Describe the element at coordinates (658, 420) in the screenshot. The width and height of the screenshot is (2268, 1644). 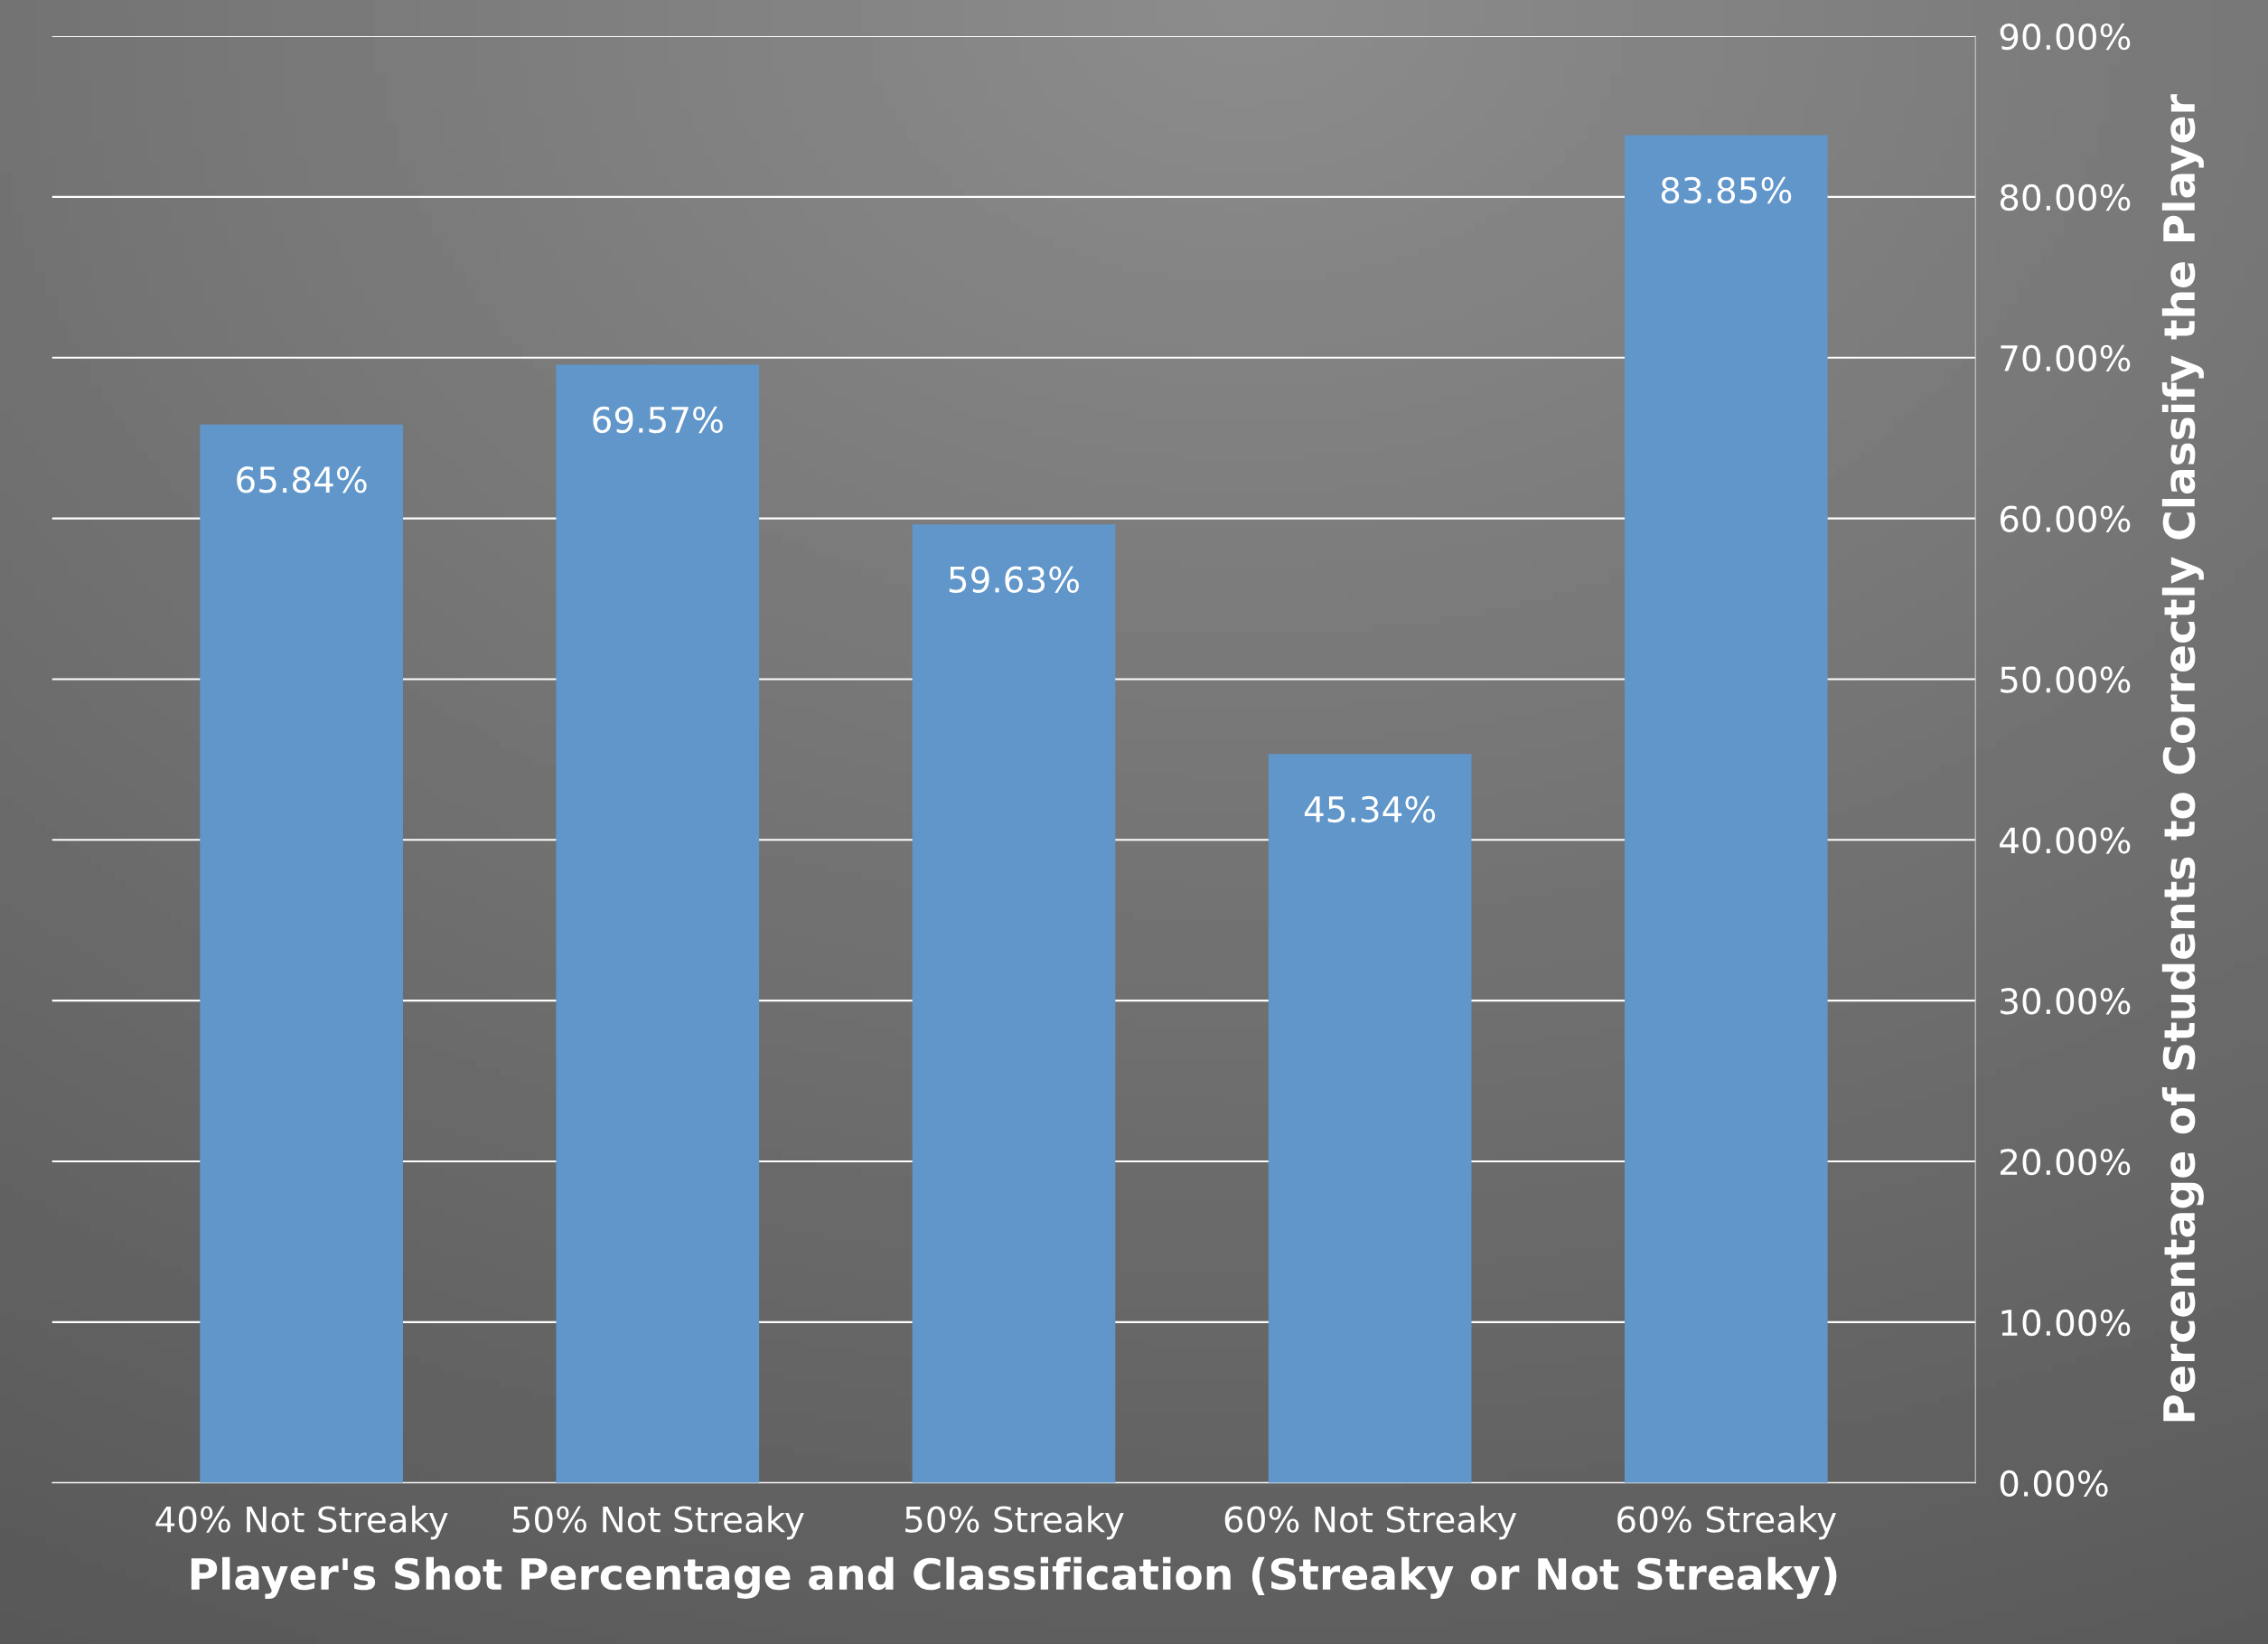
I see `data-label: 69.57%` at that location.